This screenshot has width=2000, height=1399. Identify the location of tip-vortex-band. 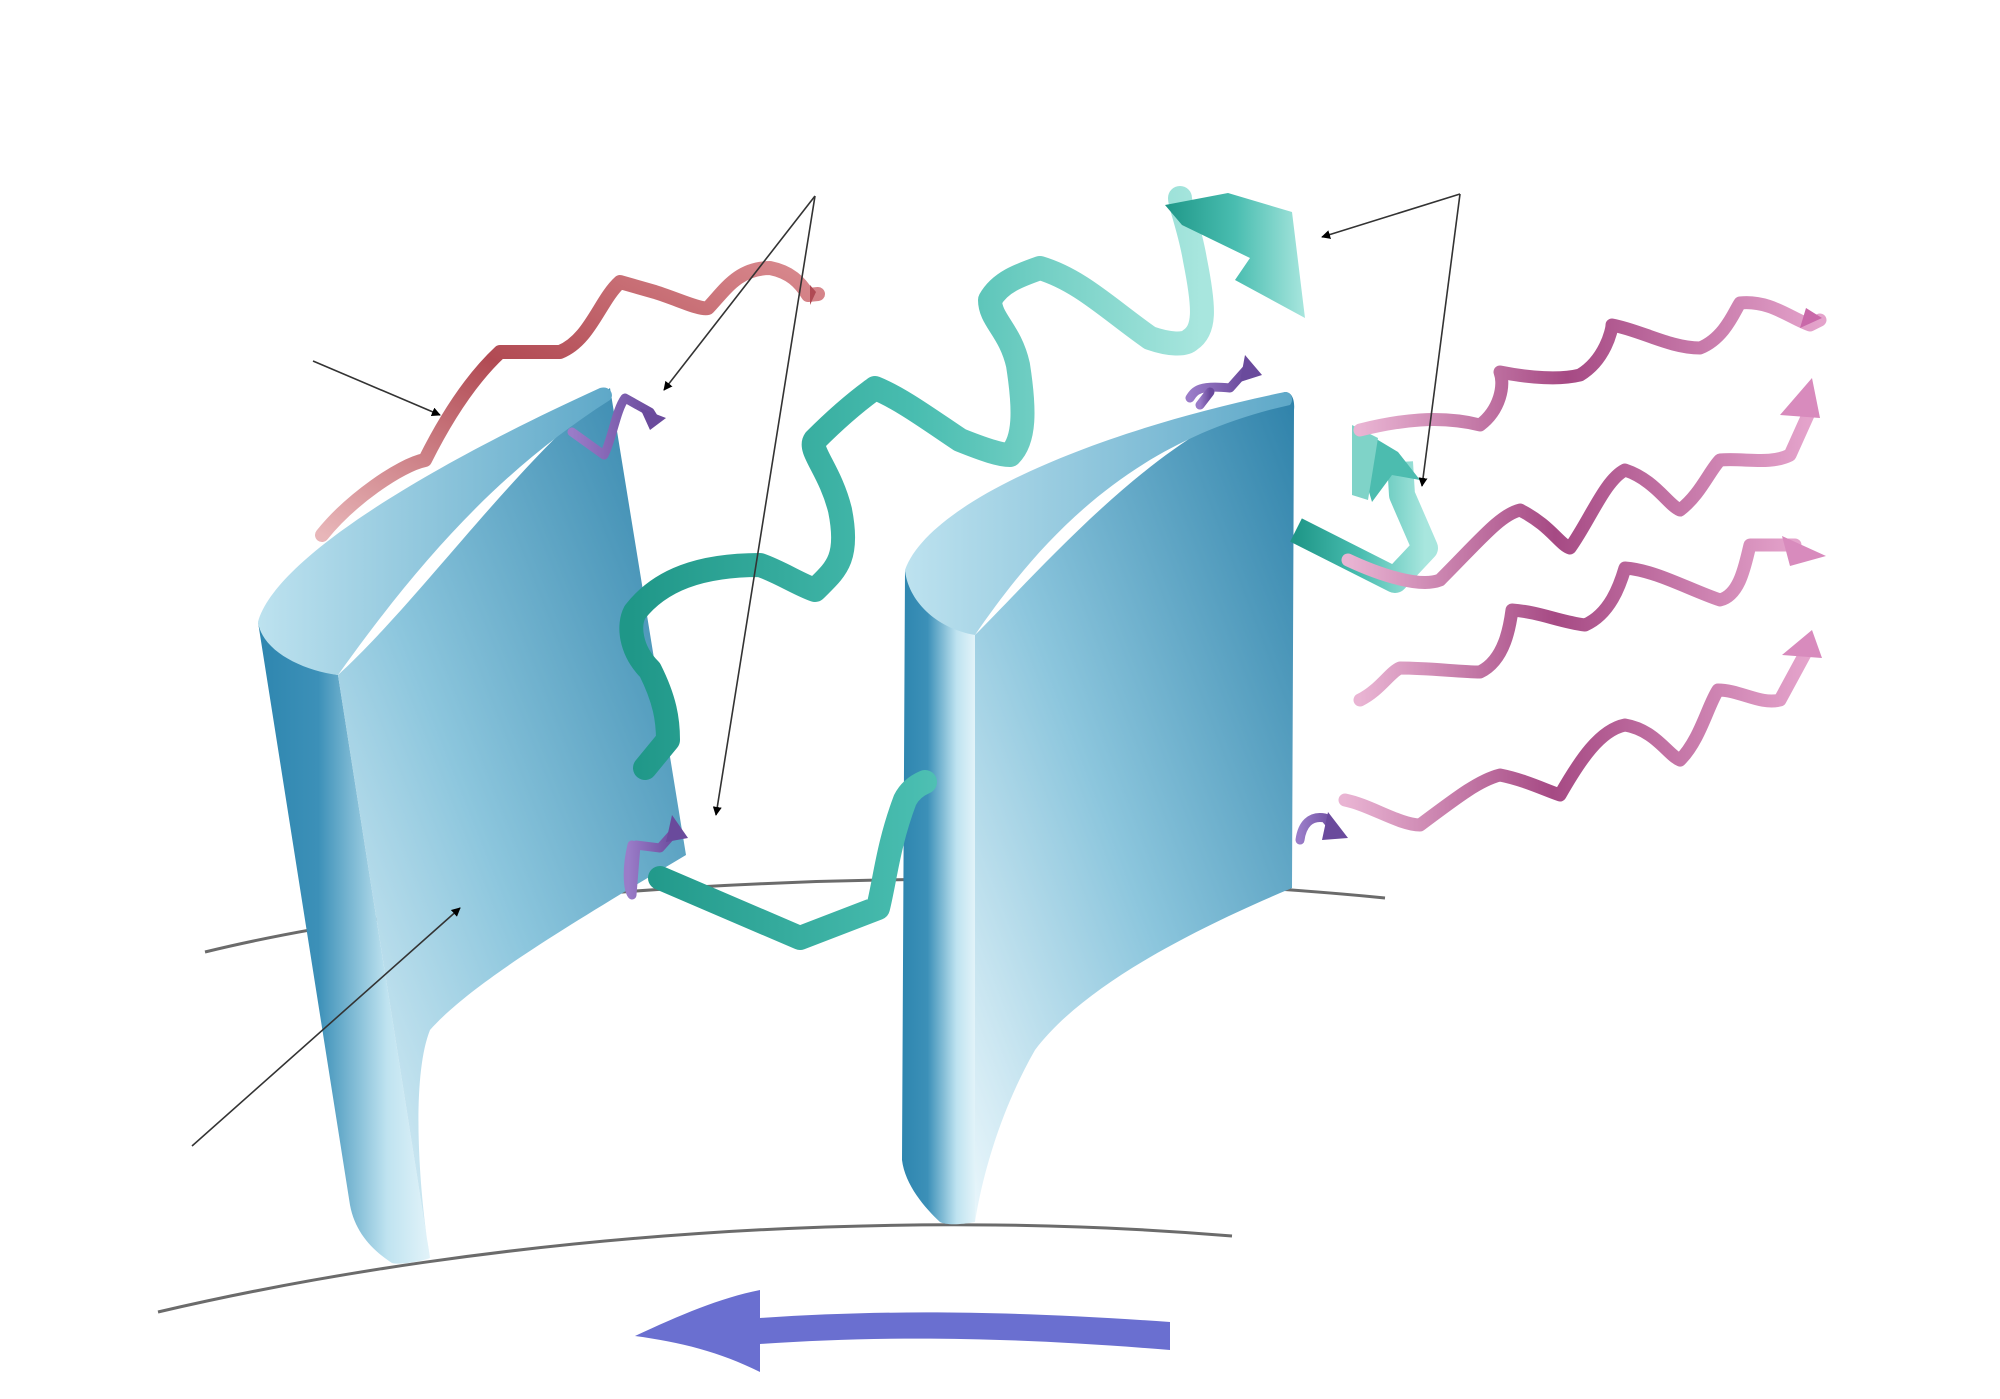
(570, 401).